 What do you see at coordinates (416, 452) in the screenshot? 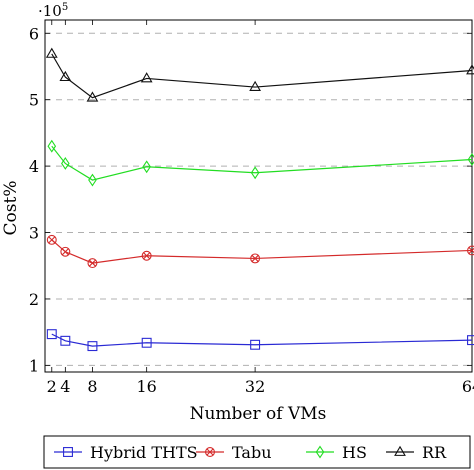
I see `legend-item-rr: RR` at bounding box center [416, 452].